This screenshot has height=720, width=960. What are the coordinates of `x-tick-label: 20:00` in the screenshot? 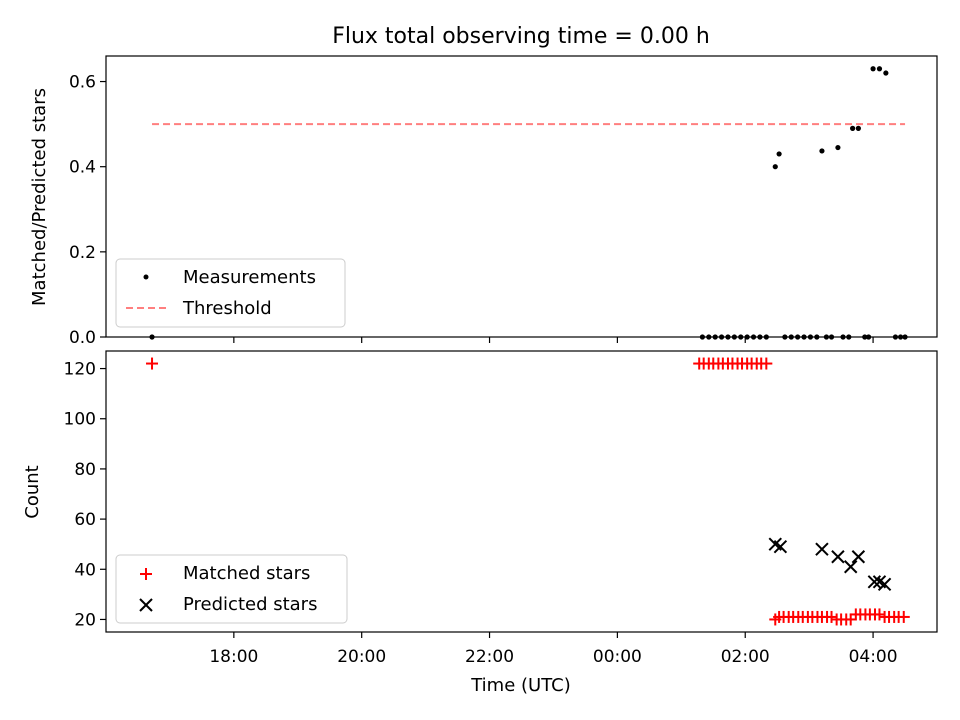 It's located at (361, 657).